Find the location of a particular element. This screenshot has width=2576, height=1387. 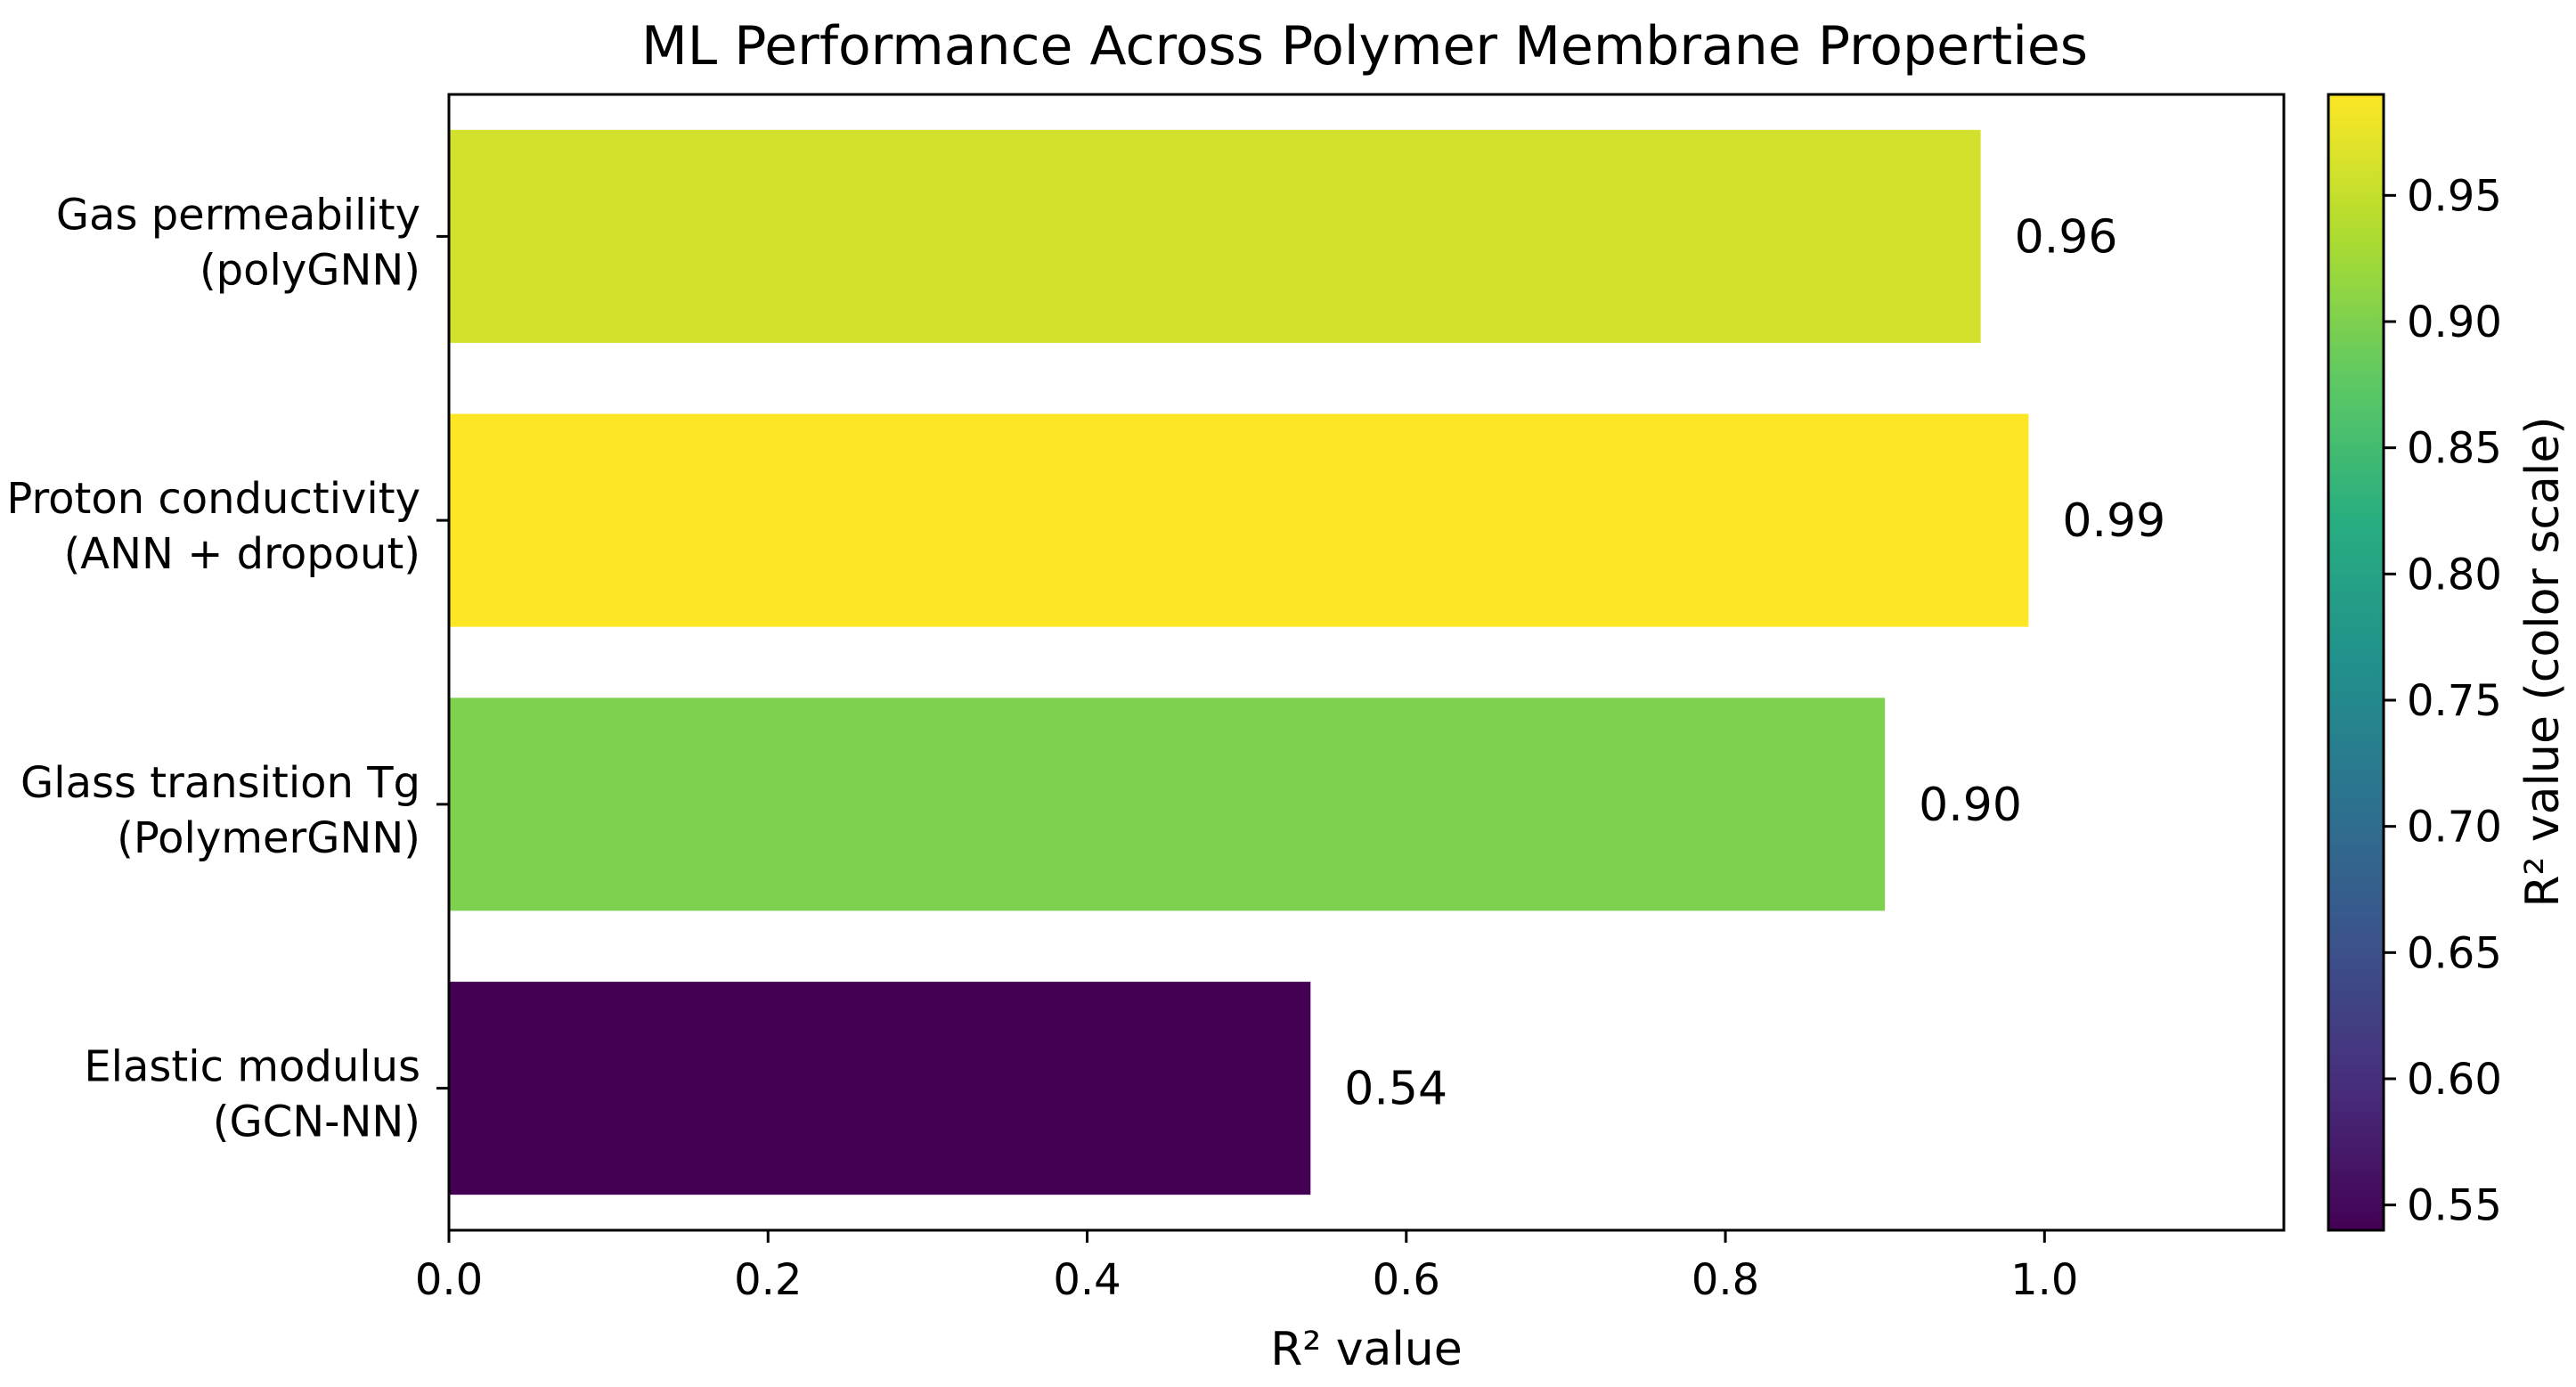

x-axis-label: R² value is located at coordinates (1367, 1349).